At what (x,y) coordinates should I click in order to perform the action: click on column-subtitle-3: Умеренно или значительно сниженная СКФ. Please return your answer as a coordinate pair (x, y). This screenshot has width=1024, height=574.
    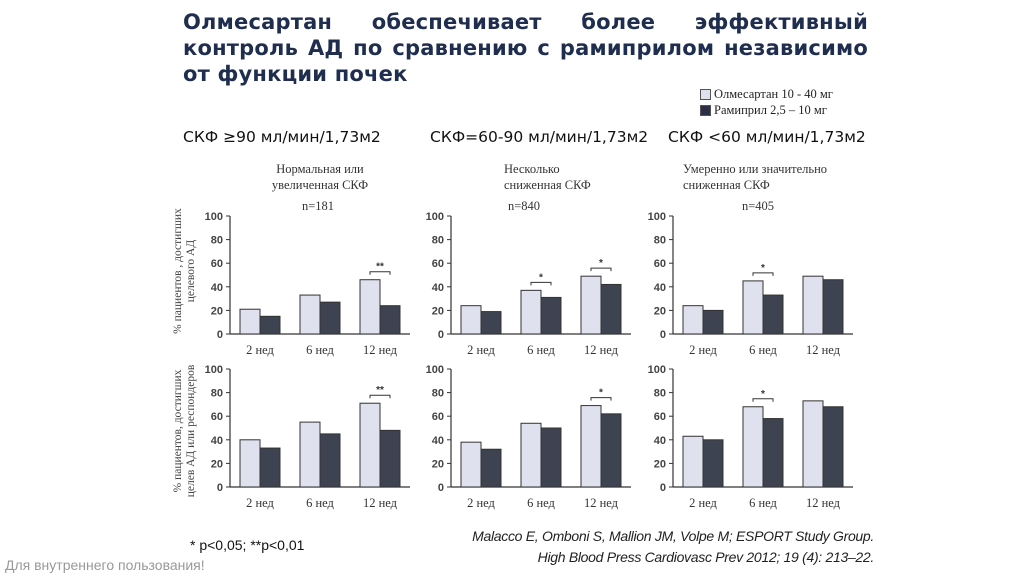
    Looking at the image, I should click on (755, 177).